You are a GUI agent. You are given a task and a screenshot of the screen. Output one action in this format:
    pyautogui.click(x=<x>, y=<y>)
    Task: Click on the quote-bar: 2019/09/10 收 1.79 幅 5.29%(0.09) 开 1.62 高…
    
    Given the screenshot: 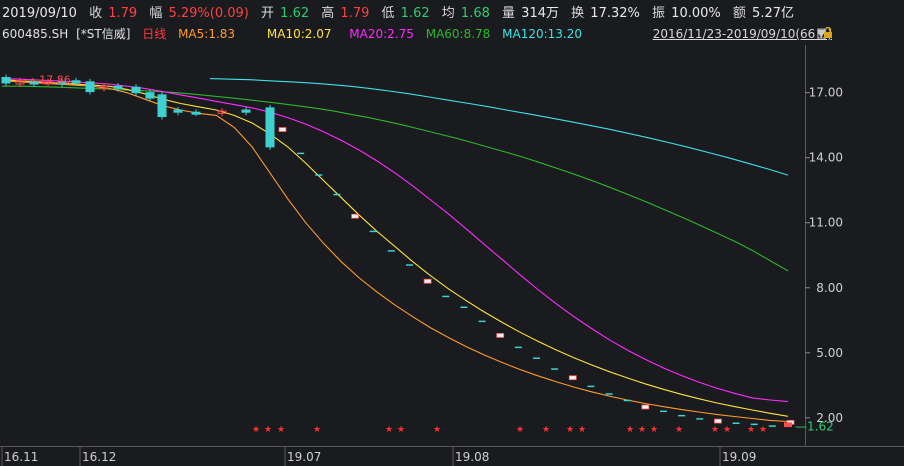 What is the action you would take?
    pyautogui.click(x=399, y=15)
    